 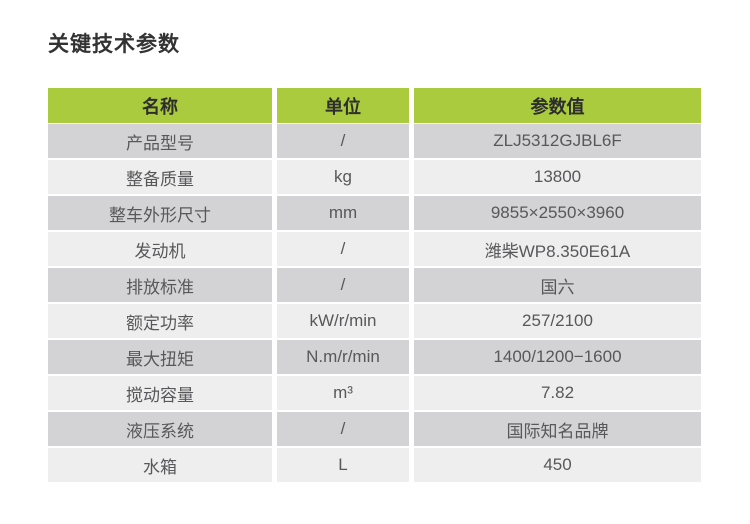 What do you see at coordinates (557, 177) in the screenshot?
I see `cell-value: 13800` at bounding box center [557, 177].